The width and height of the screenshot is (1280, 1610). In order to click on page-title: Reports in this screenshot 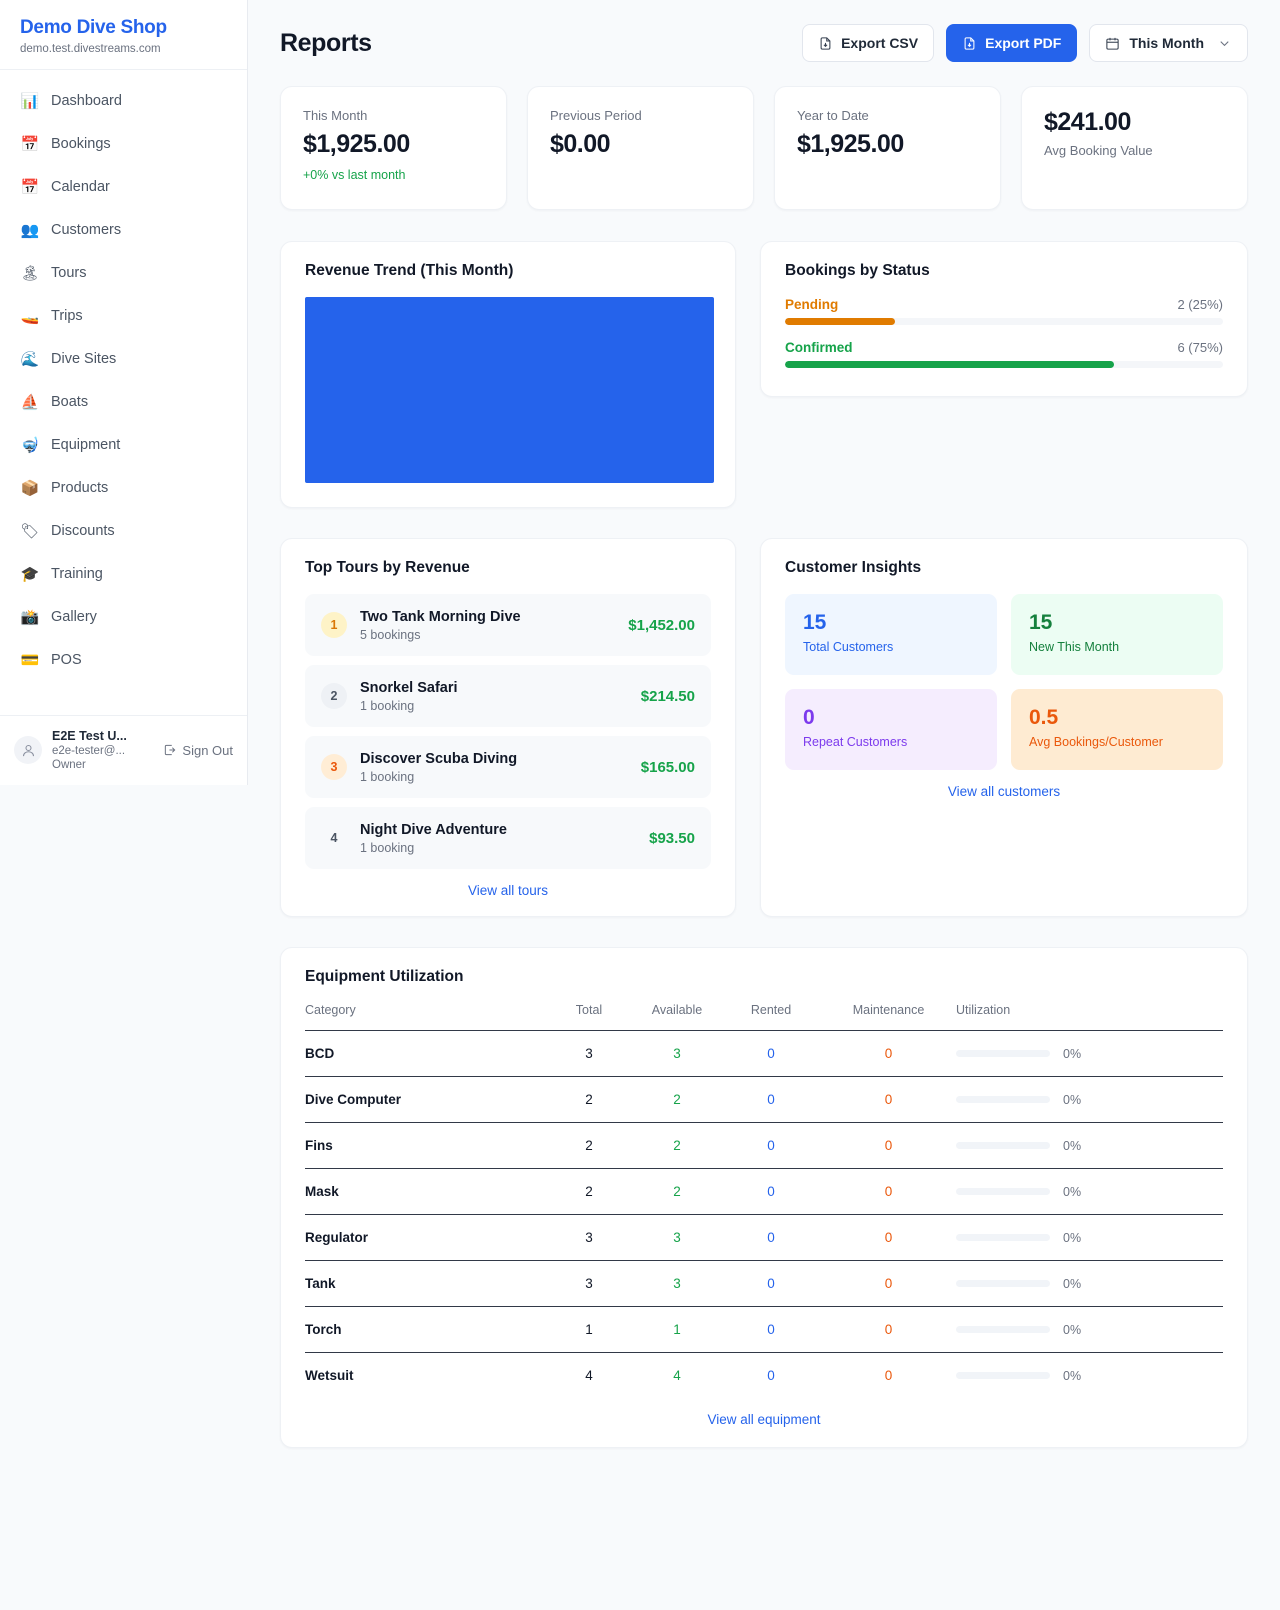, I will do `click(326, 42)`.